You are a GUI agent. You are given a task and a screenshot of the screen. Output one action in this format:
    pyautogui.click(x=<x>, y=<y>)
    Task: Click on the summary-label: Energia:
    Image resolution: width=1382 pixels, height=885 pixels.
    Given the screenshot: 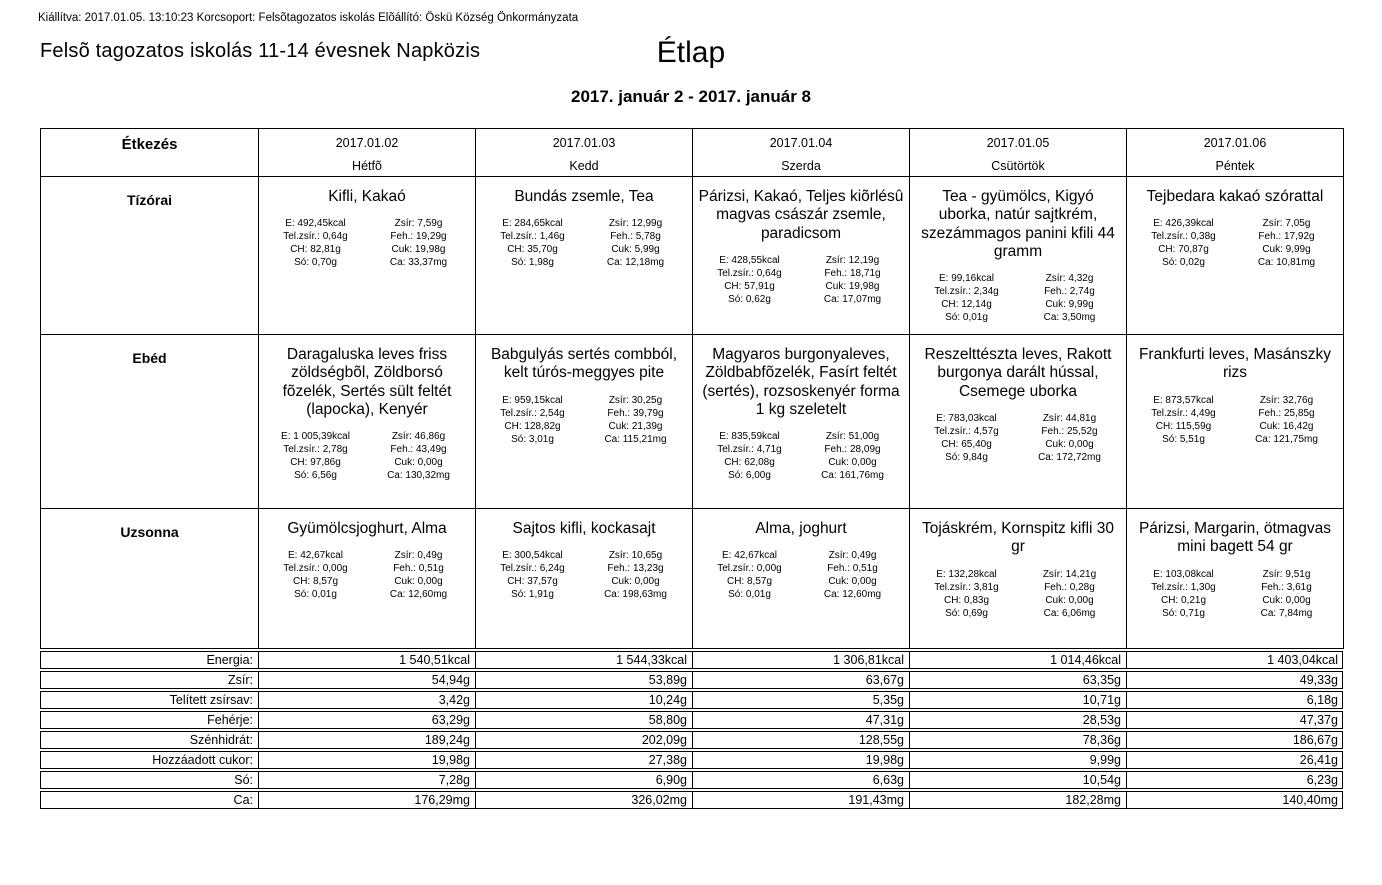 What is the action you would take?
    pyautogui.click(x=150, y=660)
    